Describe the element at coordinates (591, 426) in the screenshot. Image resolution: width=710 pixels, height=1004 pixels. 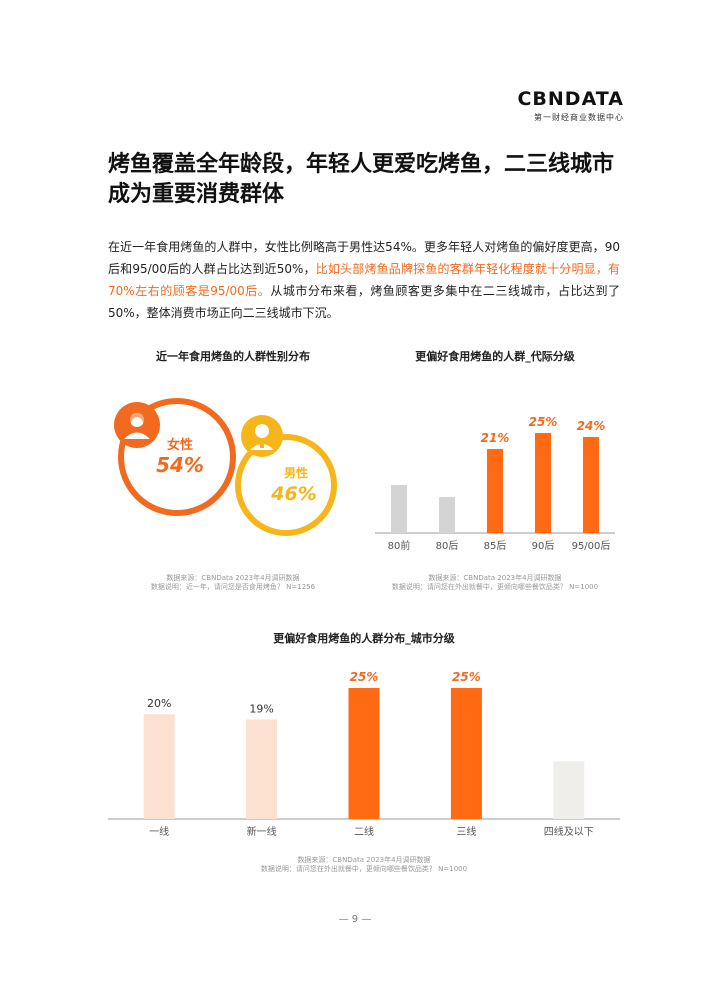
I see `data-label-4: 24%` at that location.